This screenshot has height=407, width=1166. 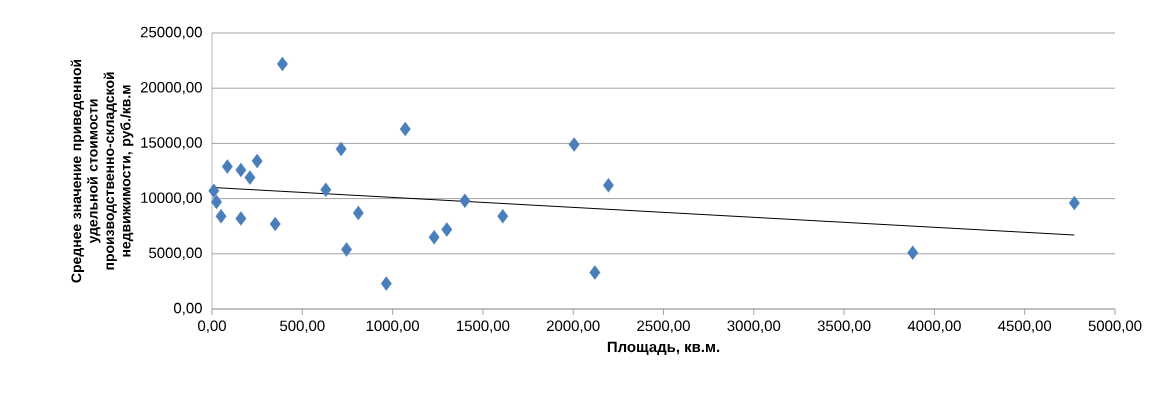 What do you see at coordinates (844, 326) in the screenshot?
I see `x-tick-label: 3500,00` at bounding box center [844, 326].